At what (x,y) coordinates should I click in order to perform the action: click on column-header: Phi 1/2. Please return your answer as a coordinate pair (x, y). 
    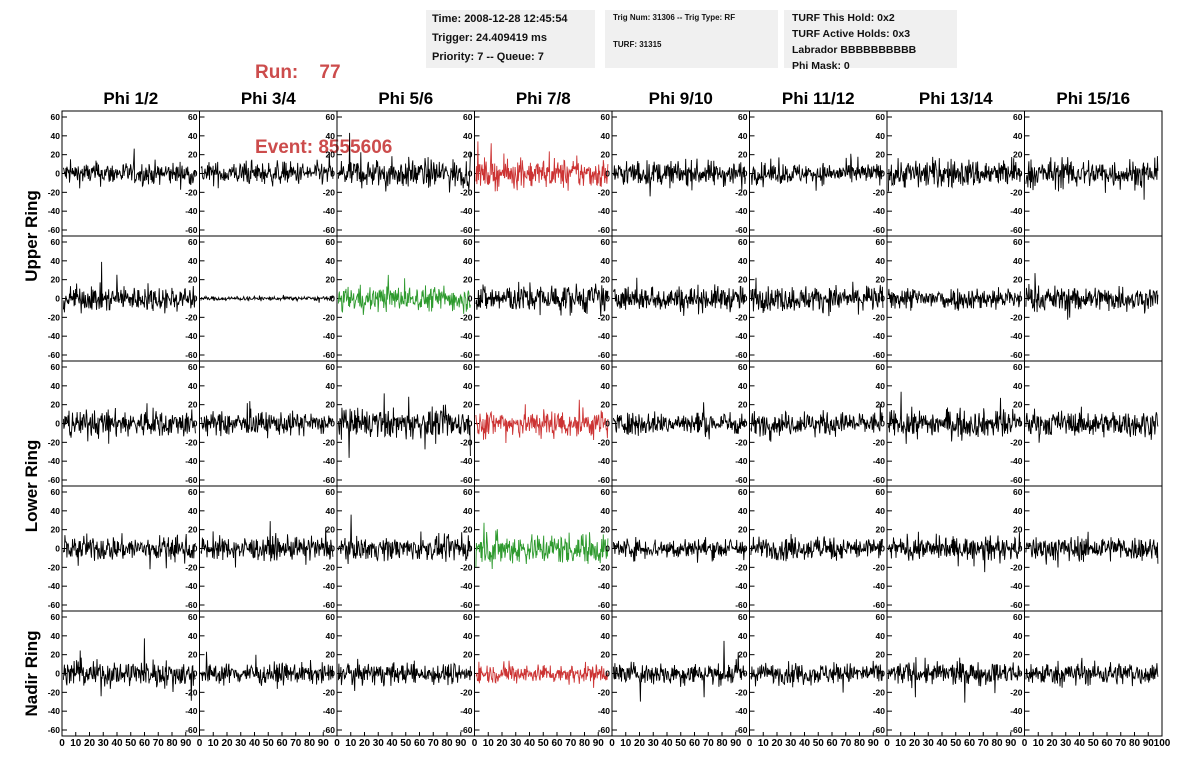
    Looking at the image, I should click on (130, 98).